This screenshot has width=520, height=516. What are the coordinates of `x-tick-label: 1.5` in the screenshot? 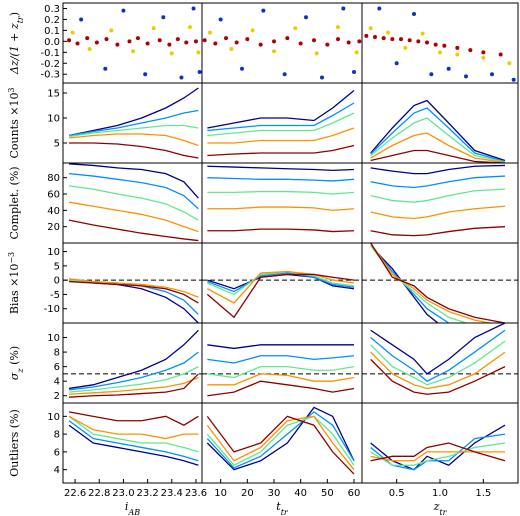 It's located at (483, 493).